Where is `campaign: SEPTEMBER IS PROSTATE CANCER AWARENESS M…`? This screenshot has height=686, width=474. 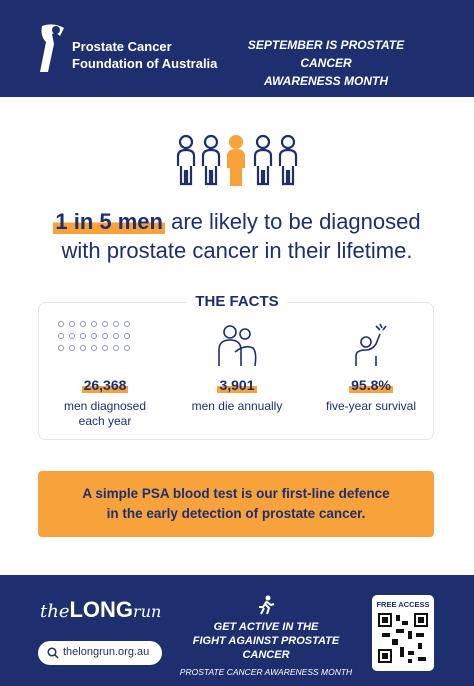
campaign: SEPTEMBER IS PROSTATE CANCER AWARENESS M… is located at coordinates (326, 63).